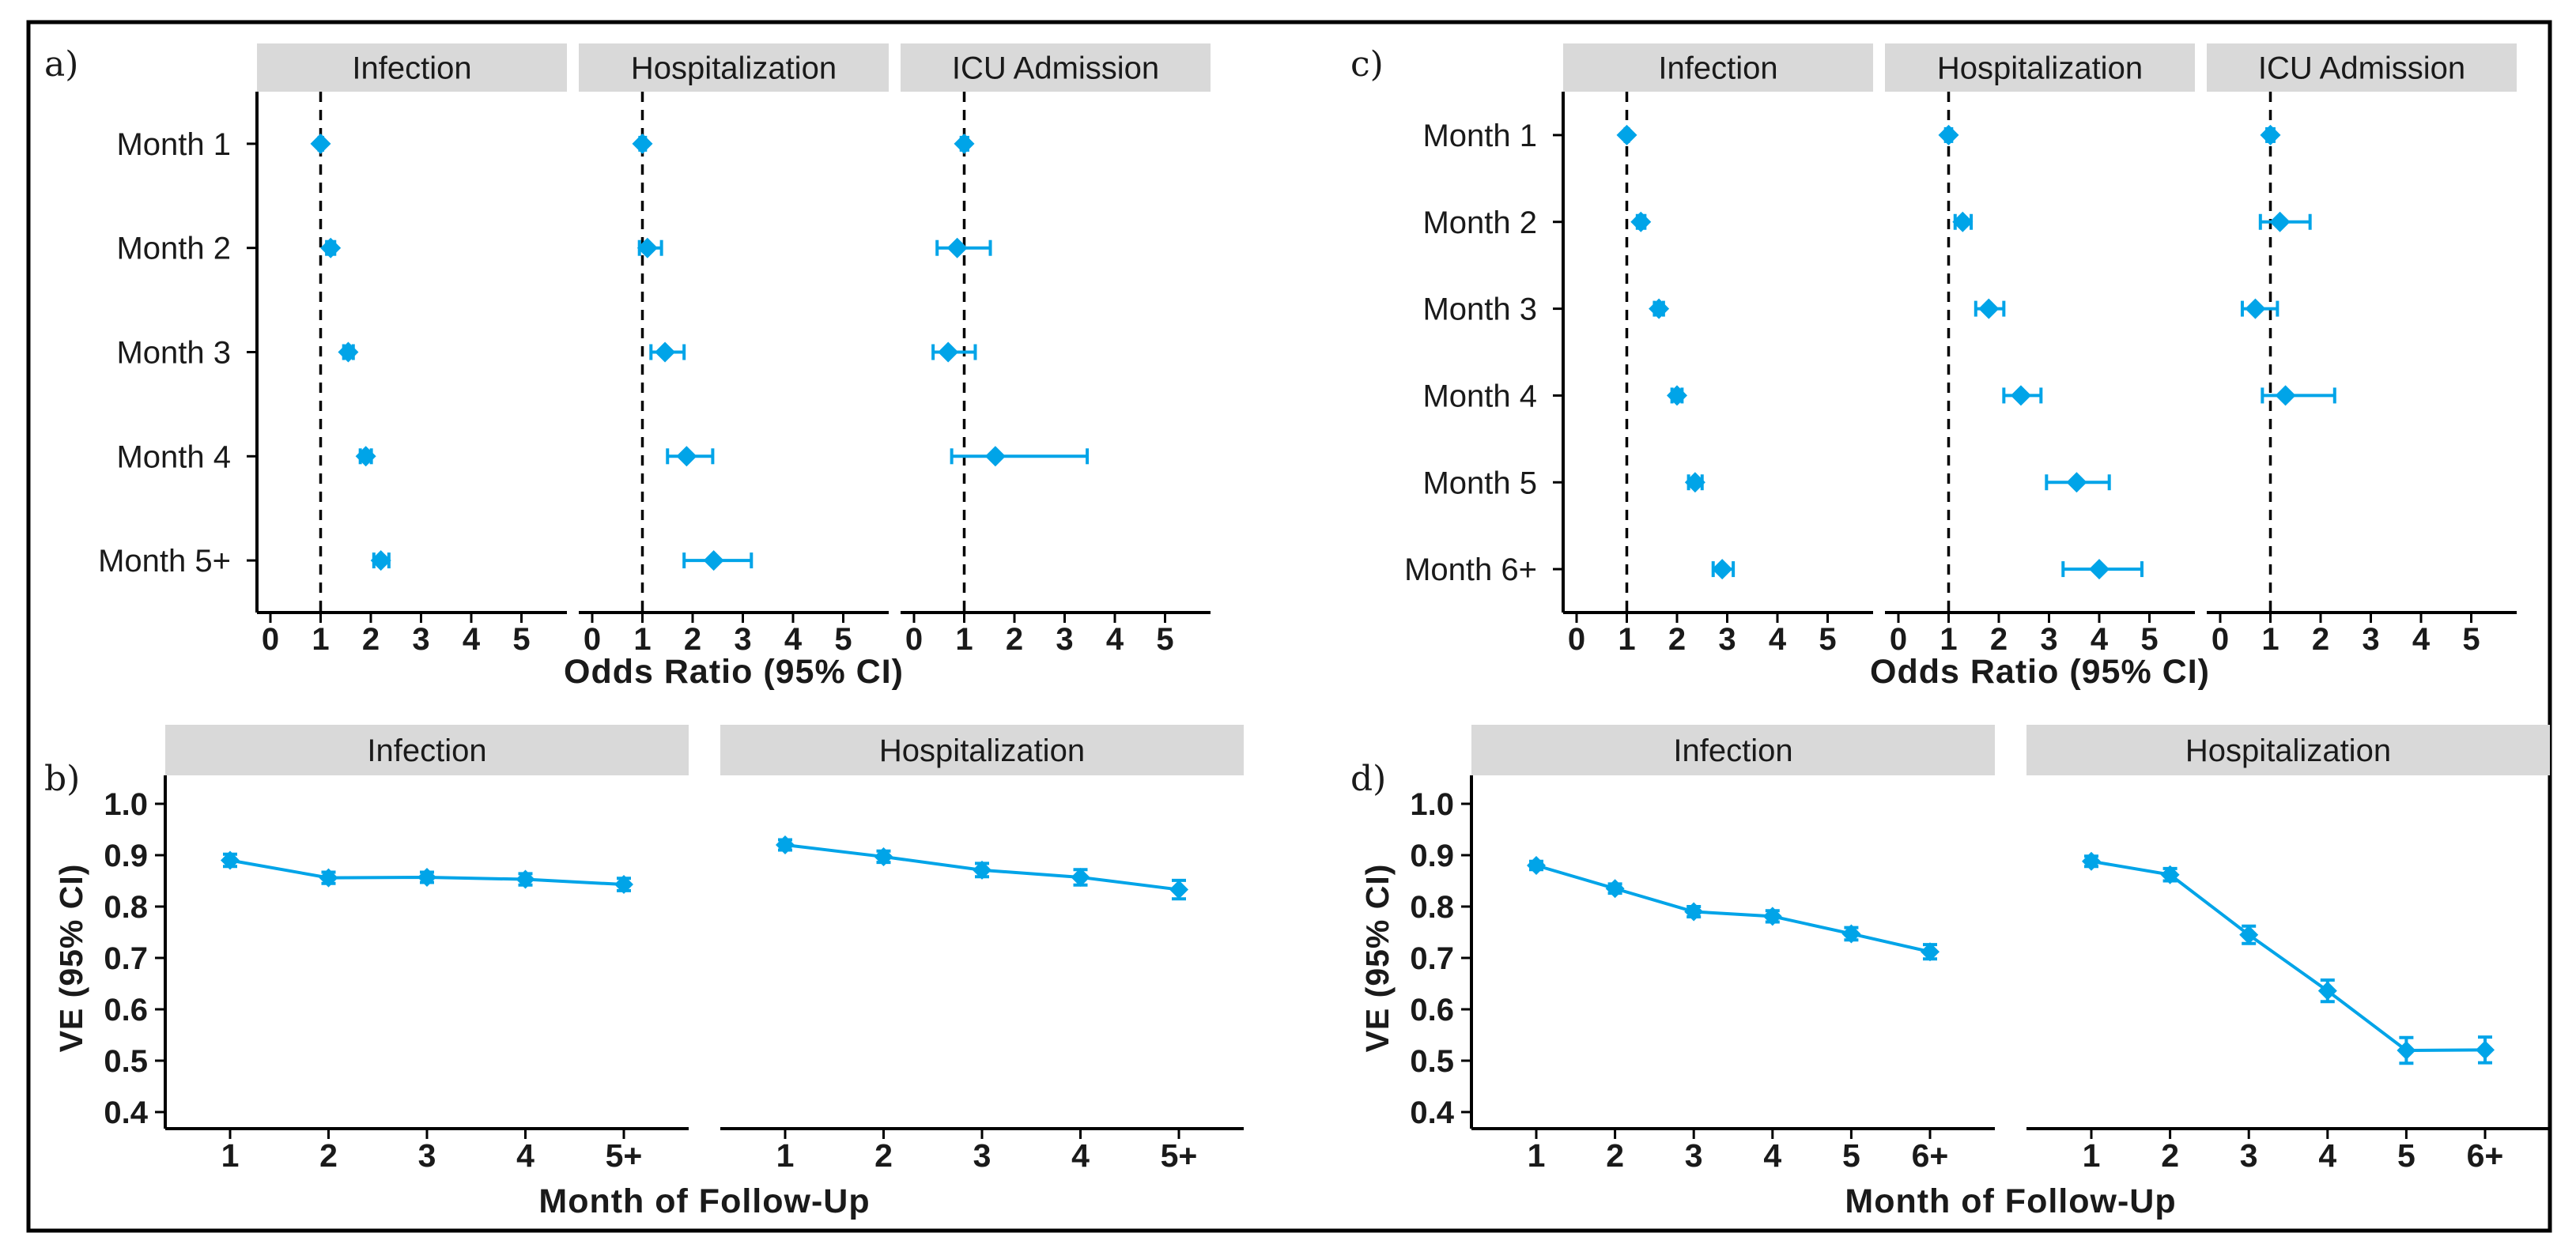  Describe the element at coordinates (1930, 1155) in the screenshot. I see `x-tick-label: 6+` at that location.